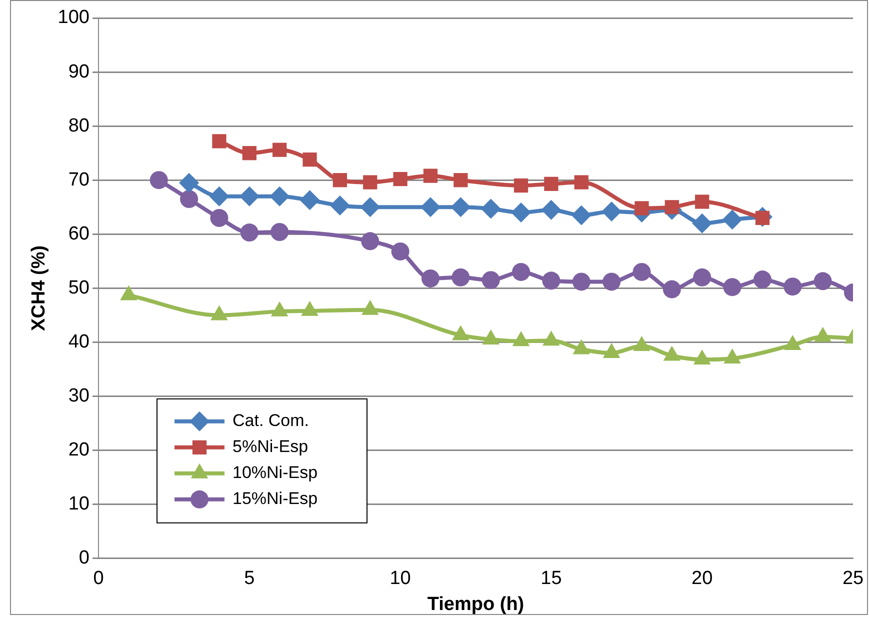  Describe the element at coordinates (270, 446) in the screenshot. I see `legend-label: 5%Ni-Esp` at that location.